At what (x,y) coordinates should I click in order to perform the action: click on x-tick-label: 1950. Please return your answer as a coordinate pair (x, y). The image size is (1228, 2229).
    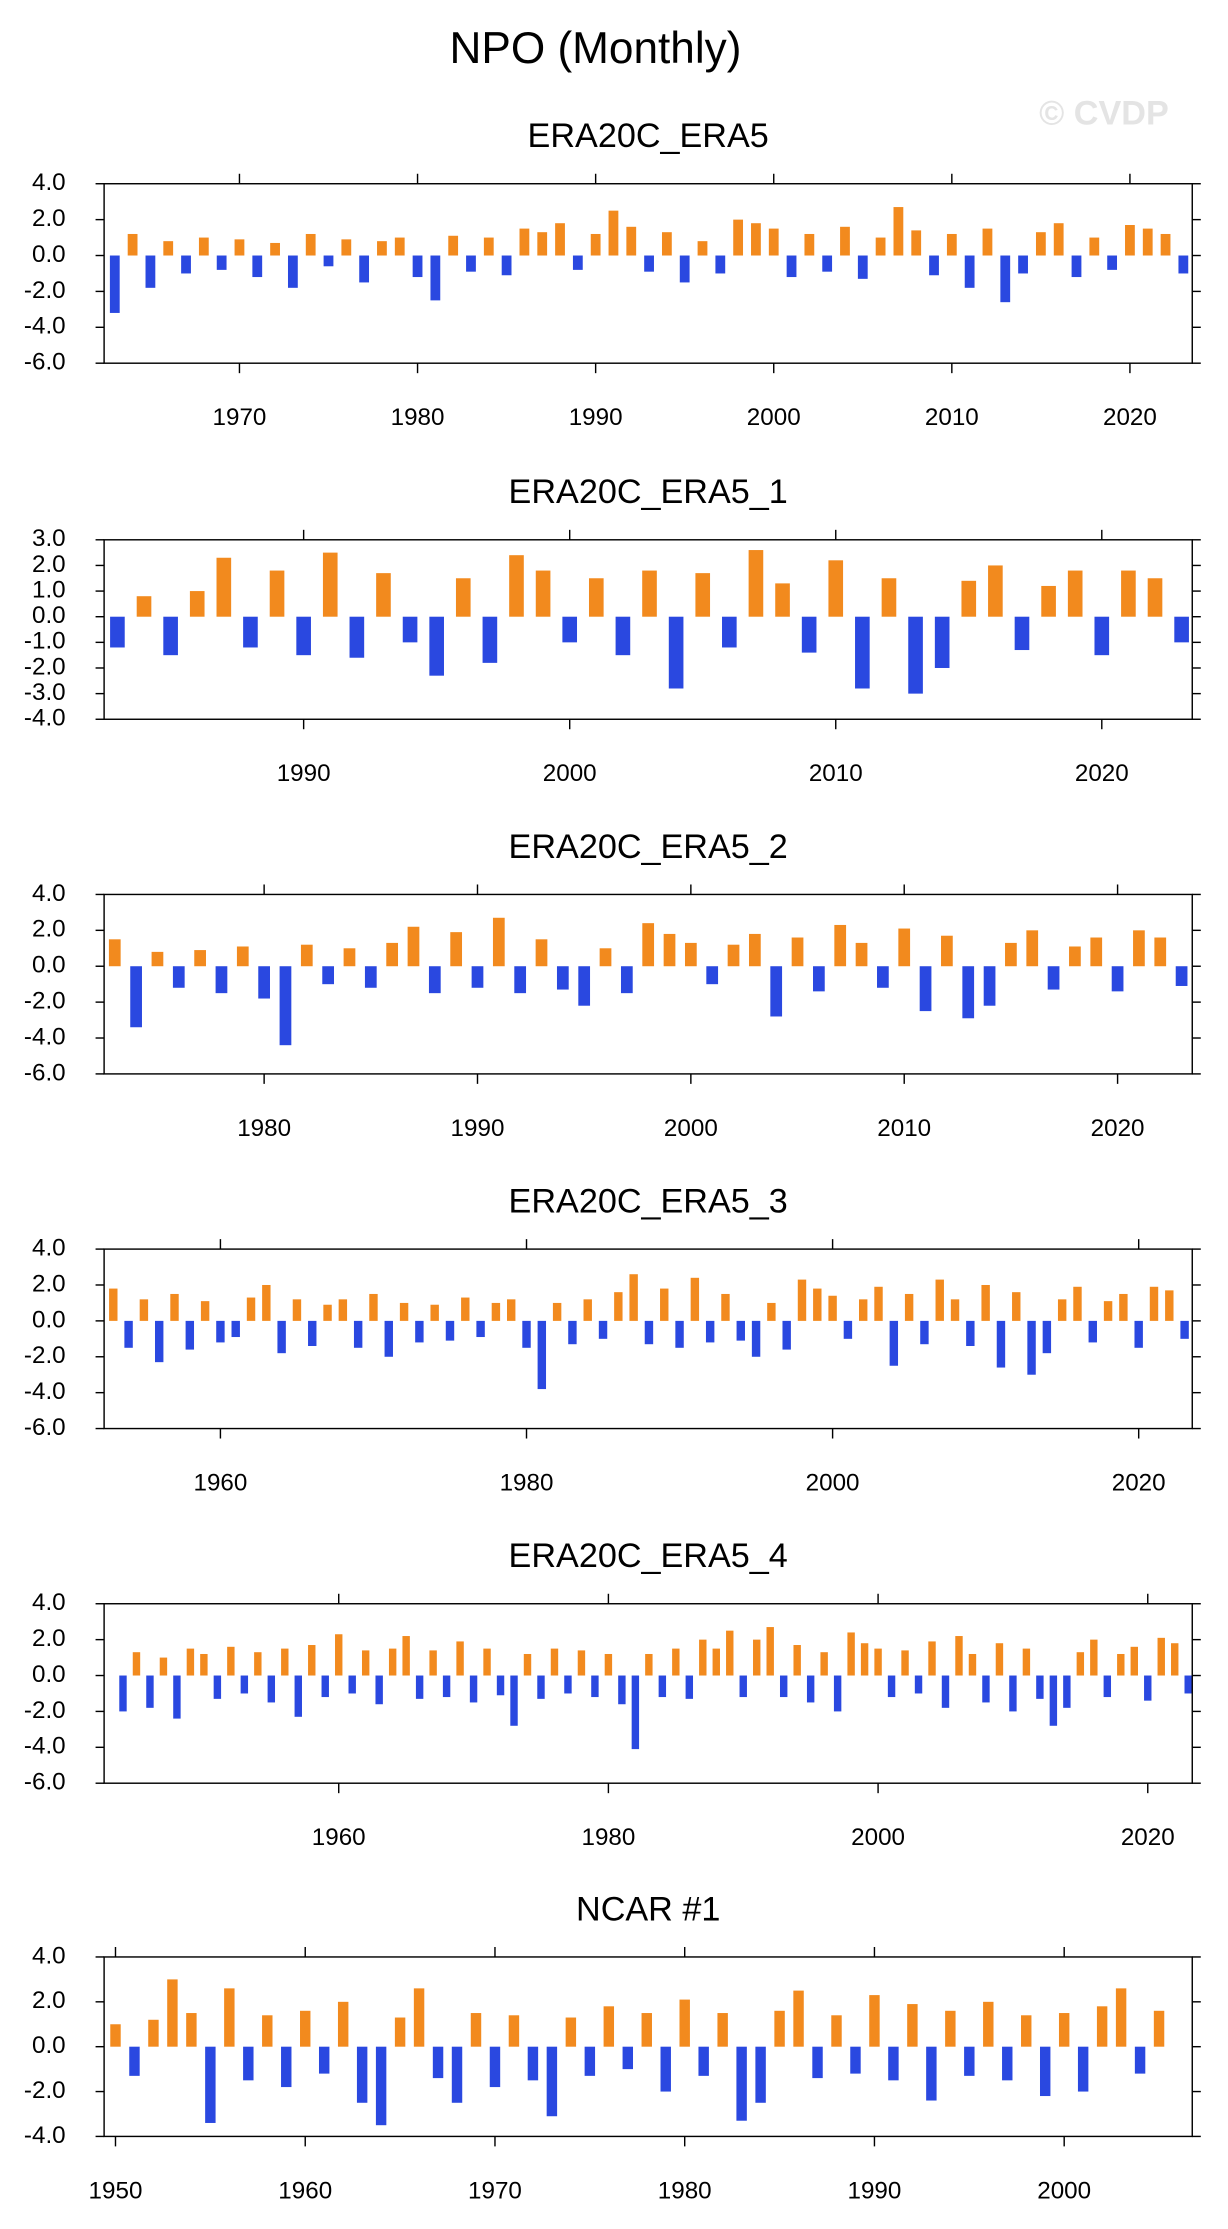
    Looking at the image, I should click on (116, 2190).